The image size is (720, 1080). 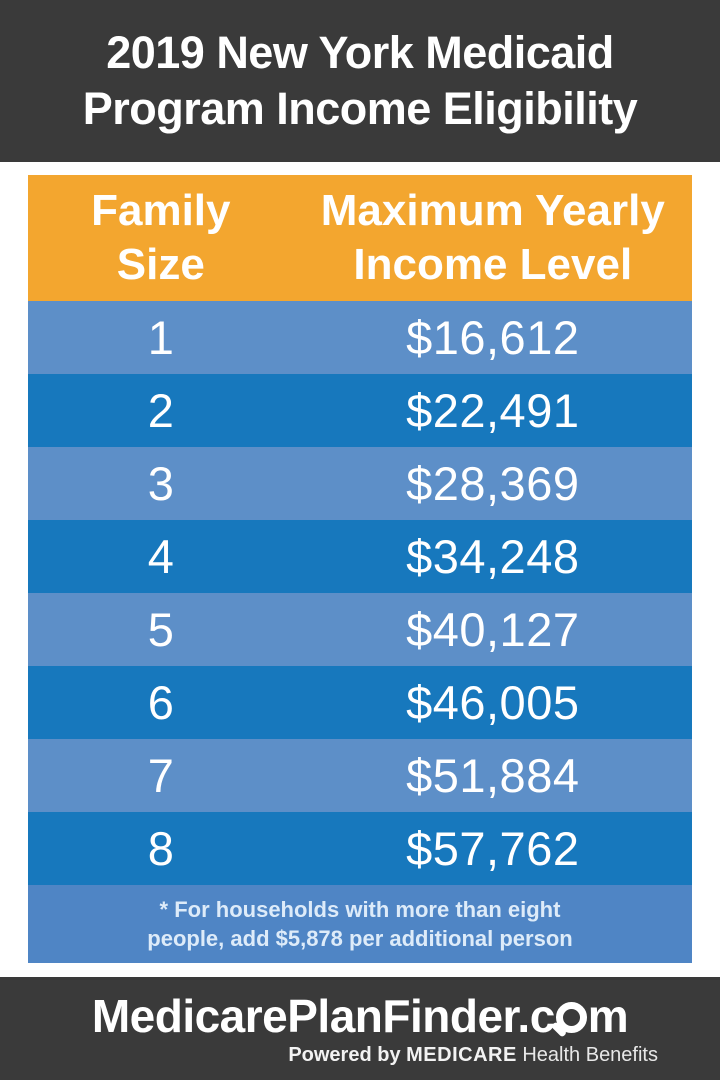 I want to click on family-size-cell: 5, so click(x=160, y=629).